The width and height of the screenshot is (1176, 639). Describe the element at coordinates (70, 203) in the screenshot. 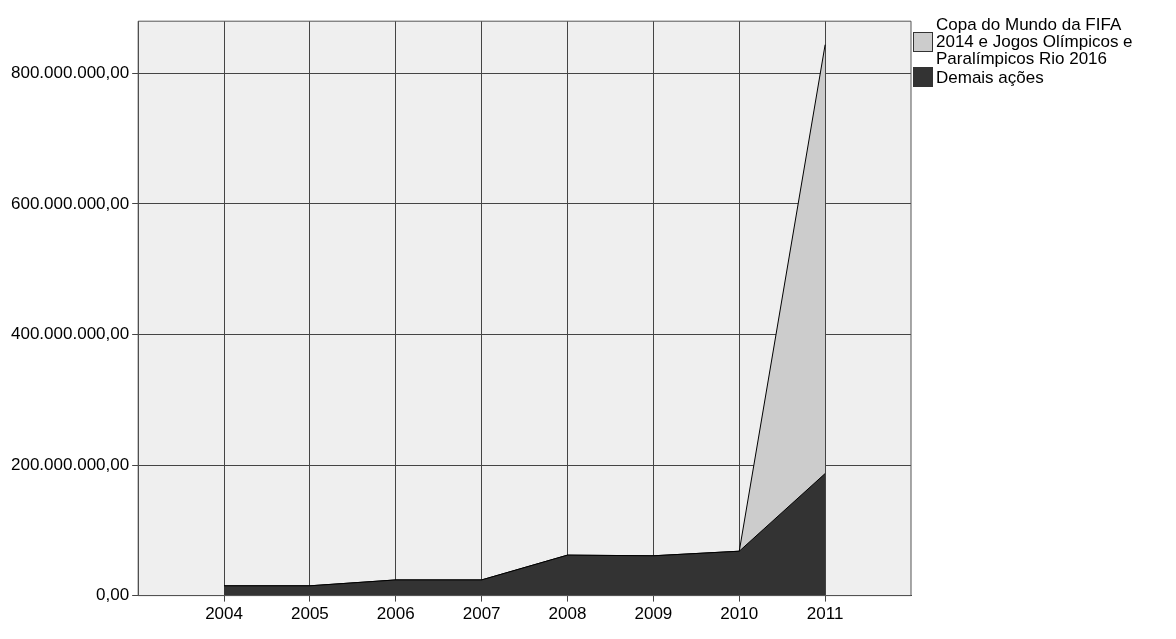

I see `y-tick-label: 600.000.000,00` at that location.